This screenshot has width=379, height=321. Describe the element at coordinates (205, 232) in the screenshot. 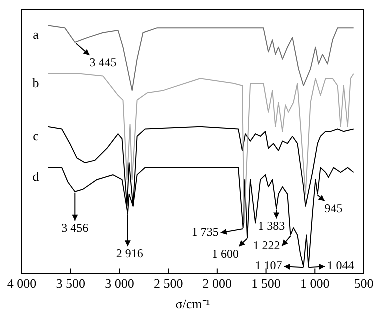

I see `annotation: 1 735` at that location.